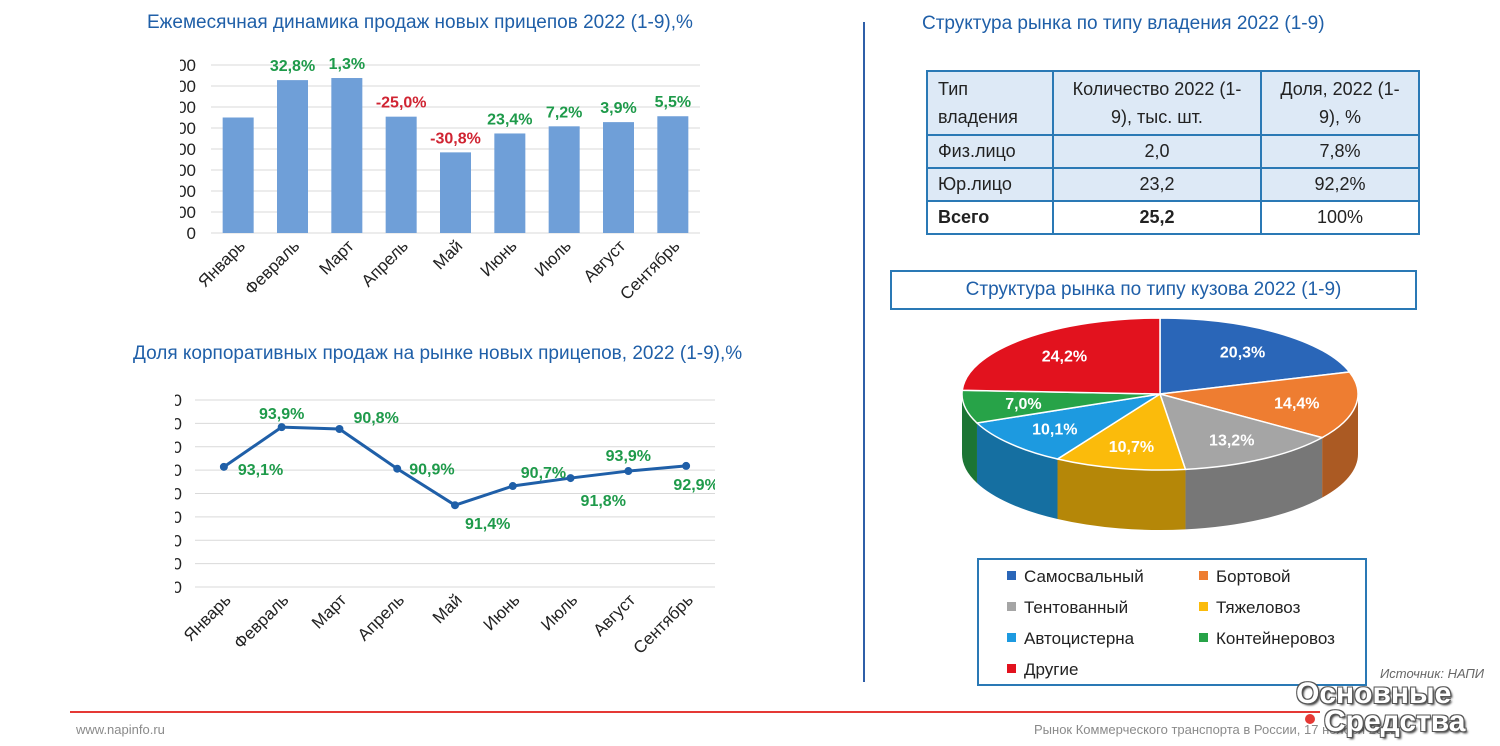  I want to click on table-header-type: Тип владения, so click(990, 103).